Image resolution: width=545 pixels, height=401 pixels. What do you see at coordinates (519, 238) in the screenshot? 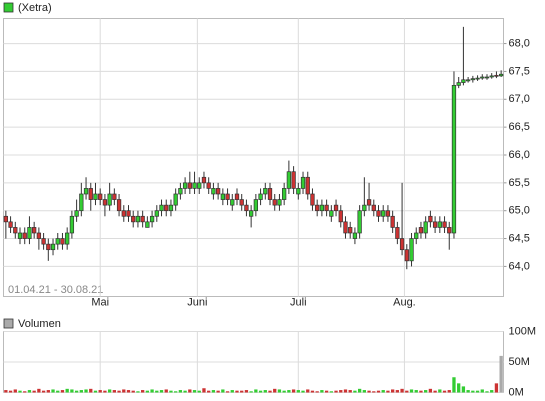
I see `y-tick-label: 64,5` at bounding box center [519, 238].